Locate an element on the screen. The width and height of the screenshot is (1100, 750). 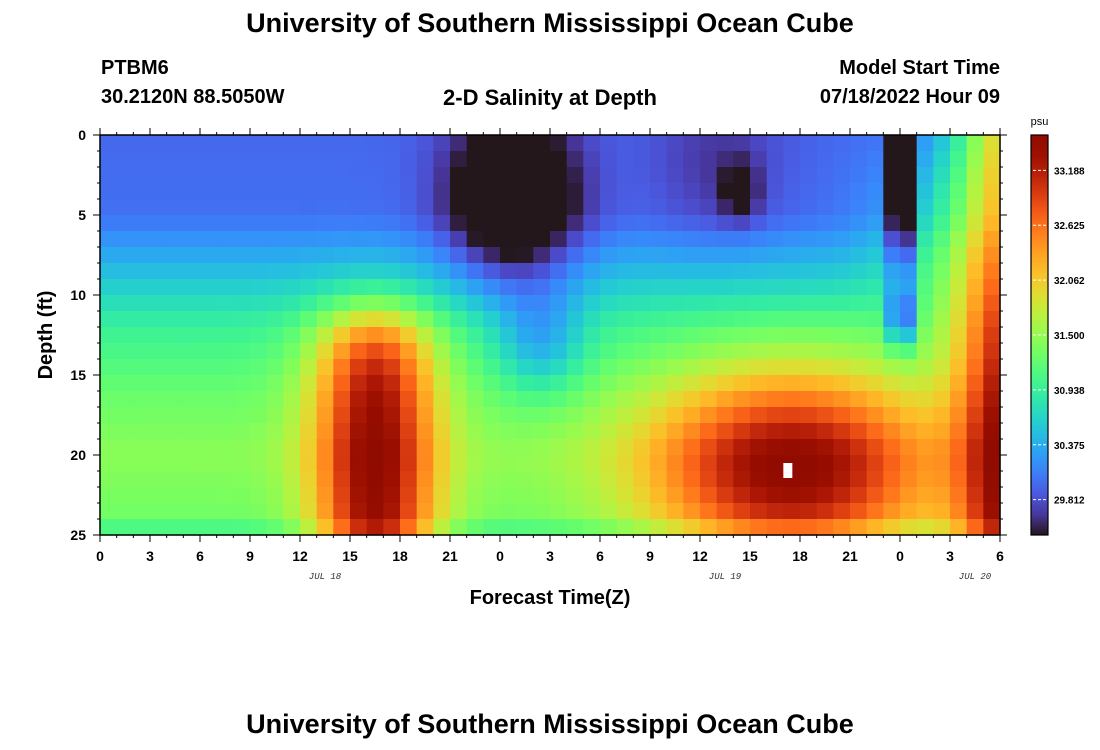
colorbar-tick-label: 30.938 is located at coordinates (1069, 391).